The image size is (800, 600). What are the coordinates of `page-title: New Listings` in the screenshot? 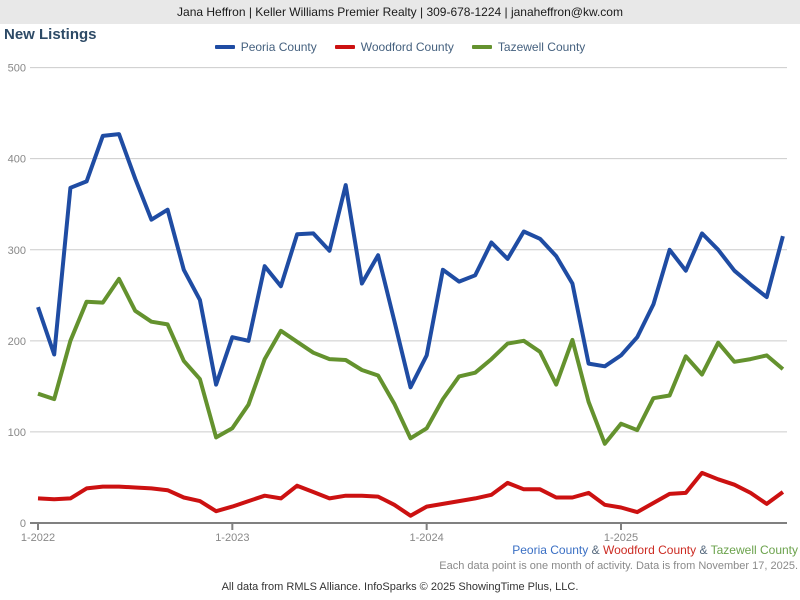 It's located at (50, 34).